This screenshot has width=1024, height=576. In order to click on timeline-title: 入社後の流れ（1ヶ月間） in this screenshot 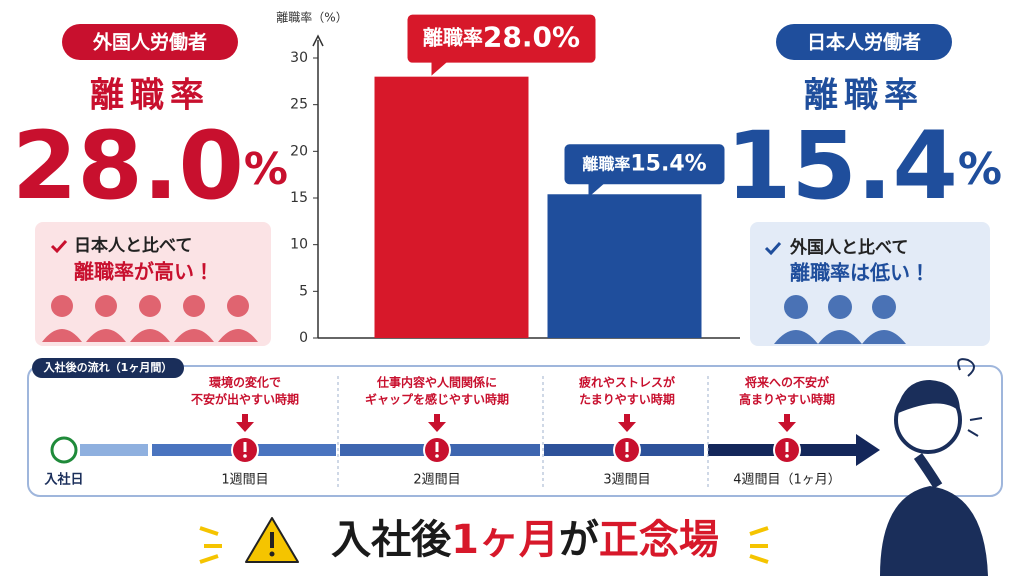, I will do `click(108, 367)`.